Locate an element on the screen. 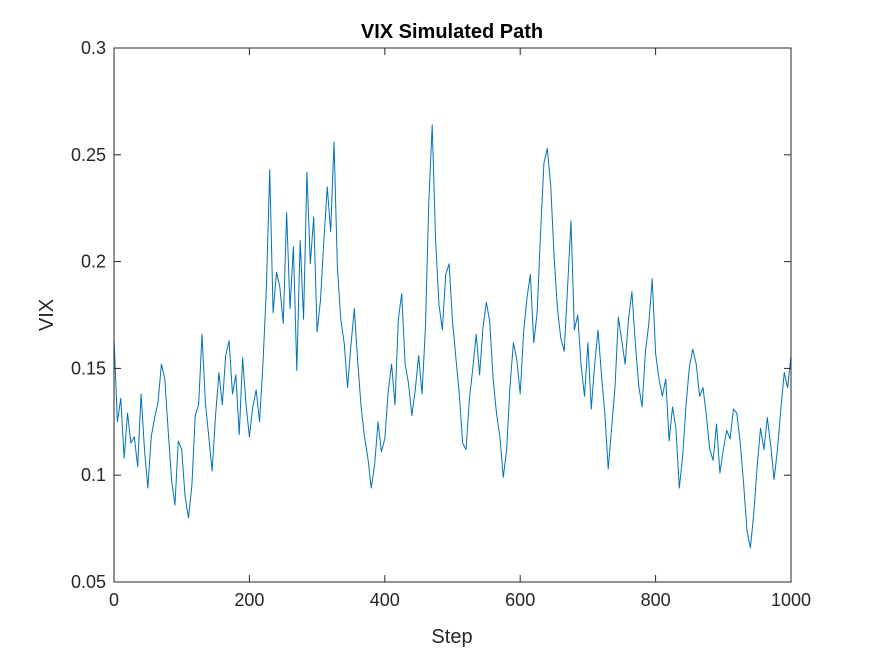 This screenshot has width=875, height=661. y-axis-label: VIX is located at coordinates (47, 315).